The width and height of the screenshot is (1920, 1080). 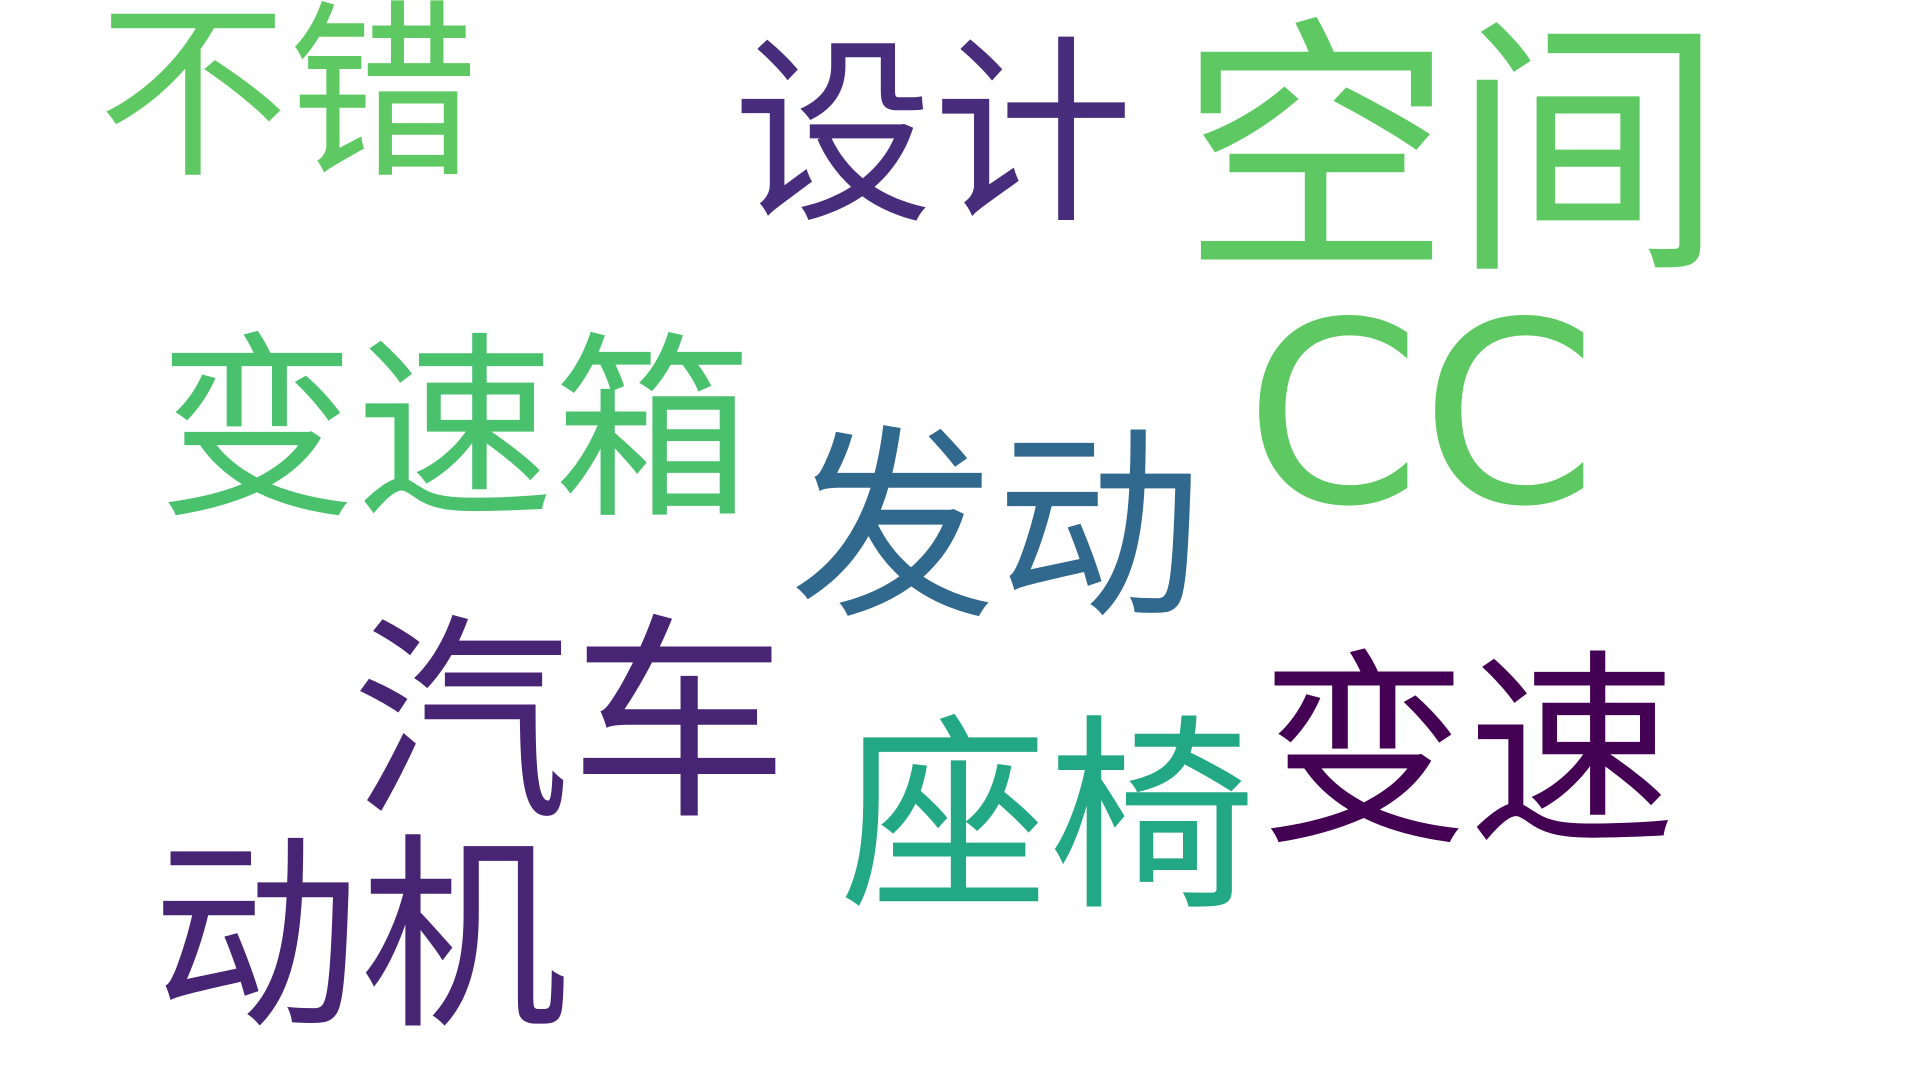 I want to click on word-biansu: 变速, so click(x=1468, y=754).